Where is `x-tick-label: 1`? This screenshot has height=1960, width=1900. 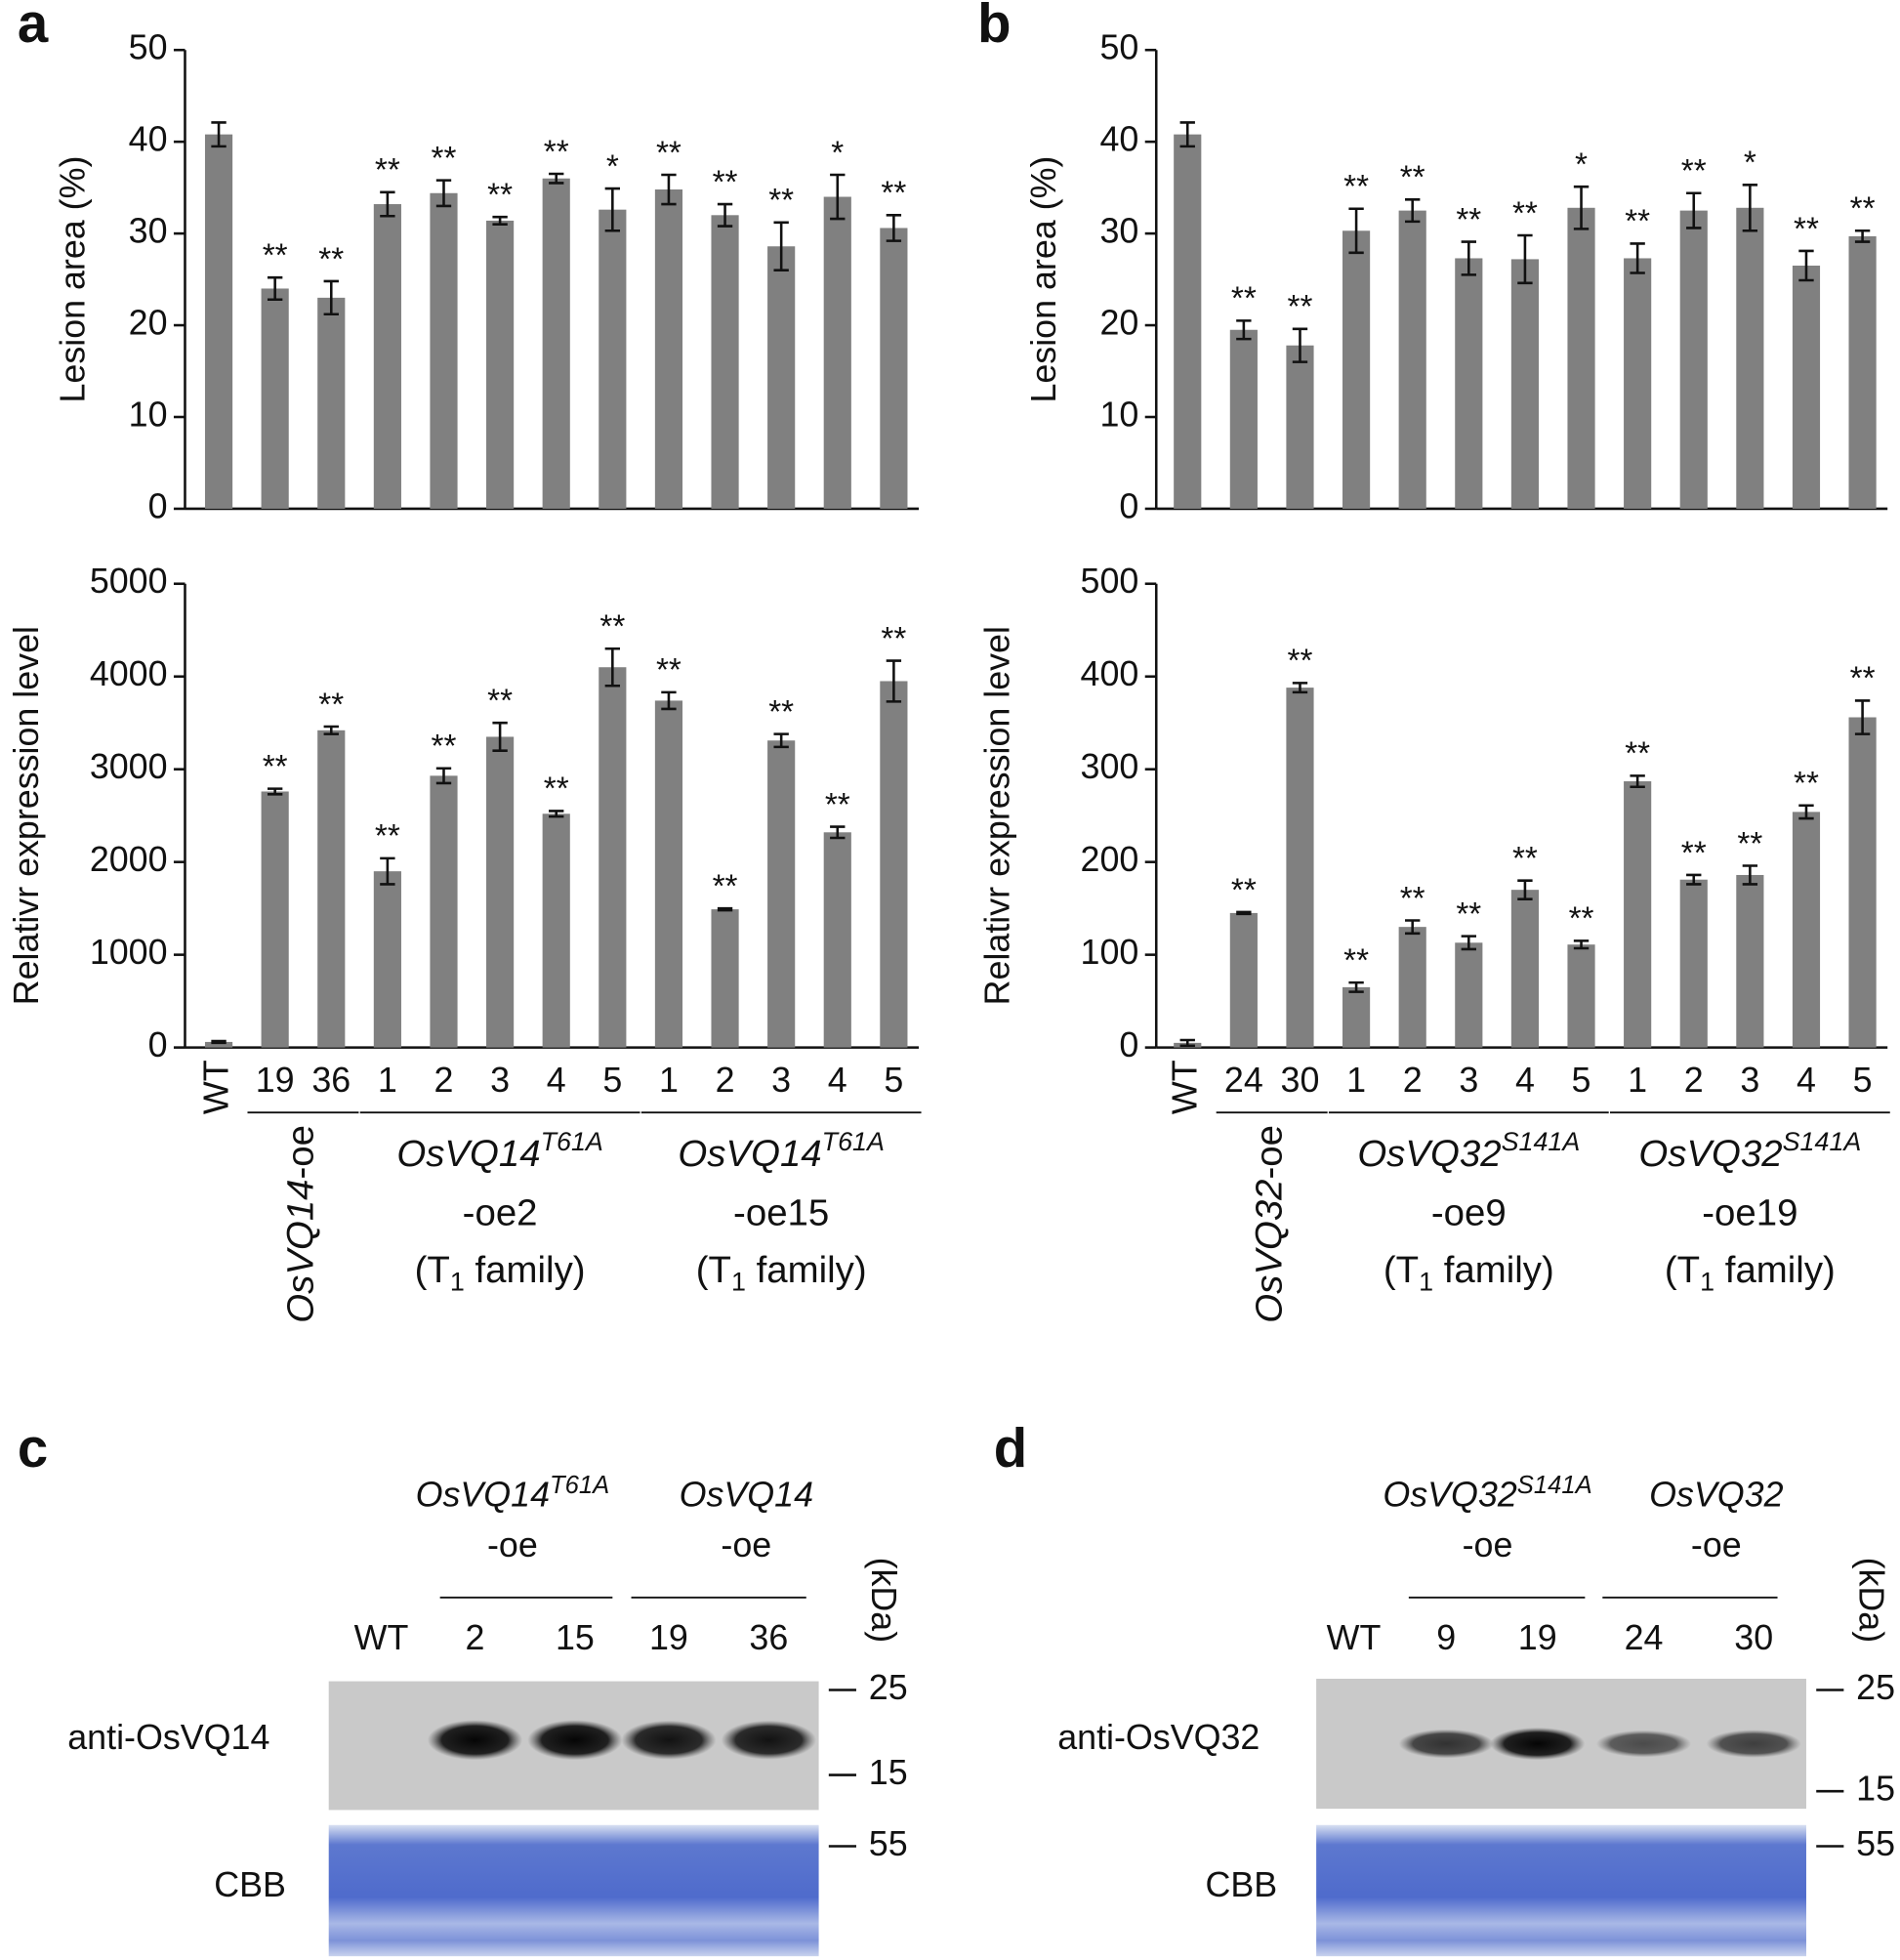 x-tick-label: 1 is located at coordinates (1637, 1080).